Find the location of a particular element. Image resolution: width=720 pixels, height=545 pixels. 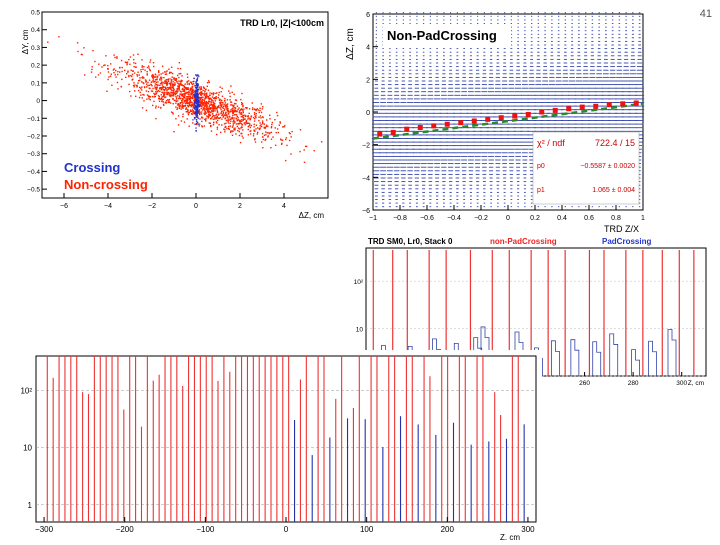

padcrossing-bar is located at coordinates (597, 358).